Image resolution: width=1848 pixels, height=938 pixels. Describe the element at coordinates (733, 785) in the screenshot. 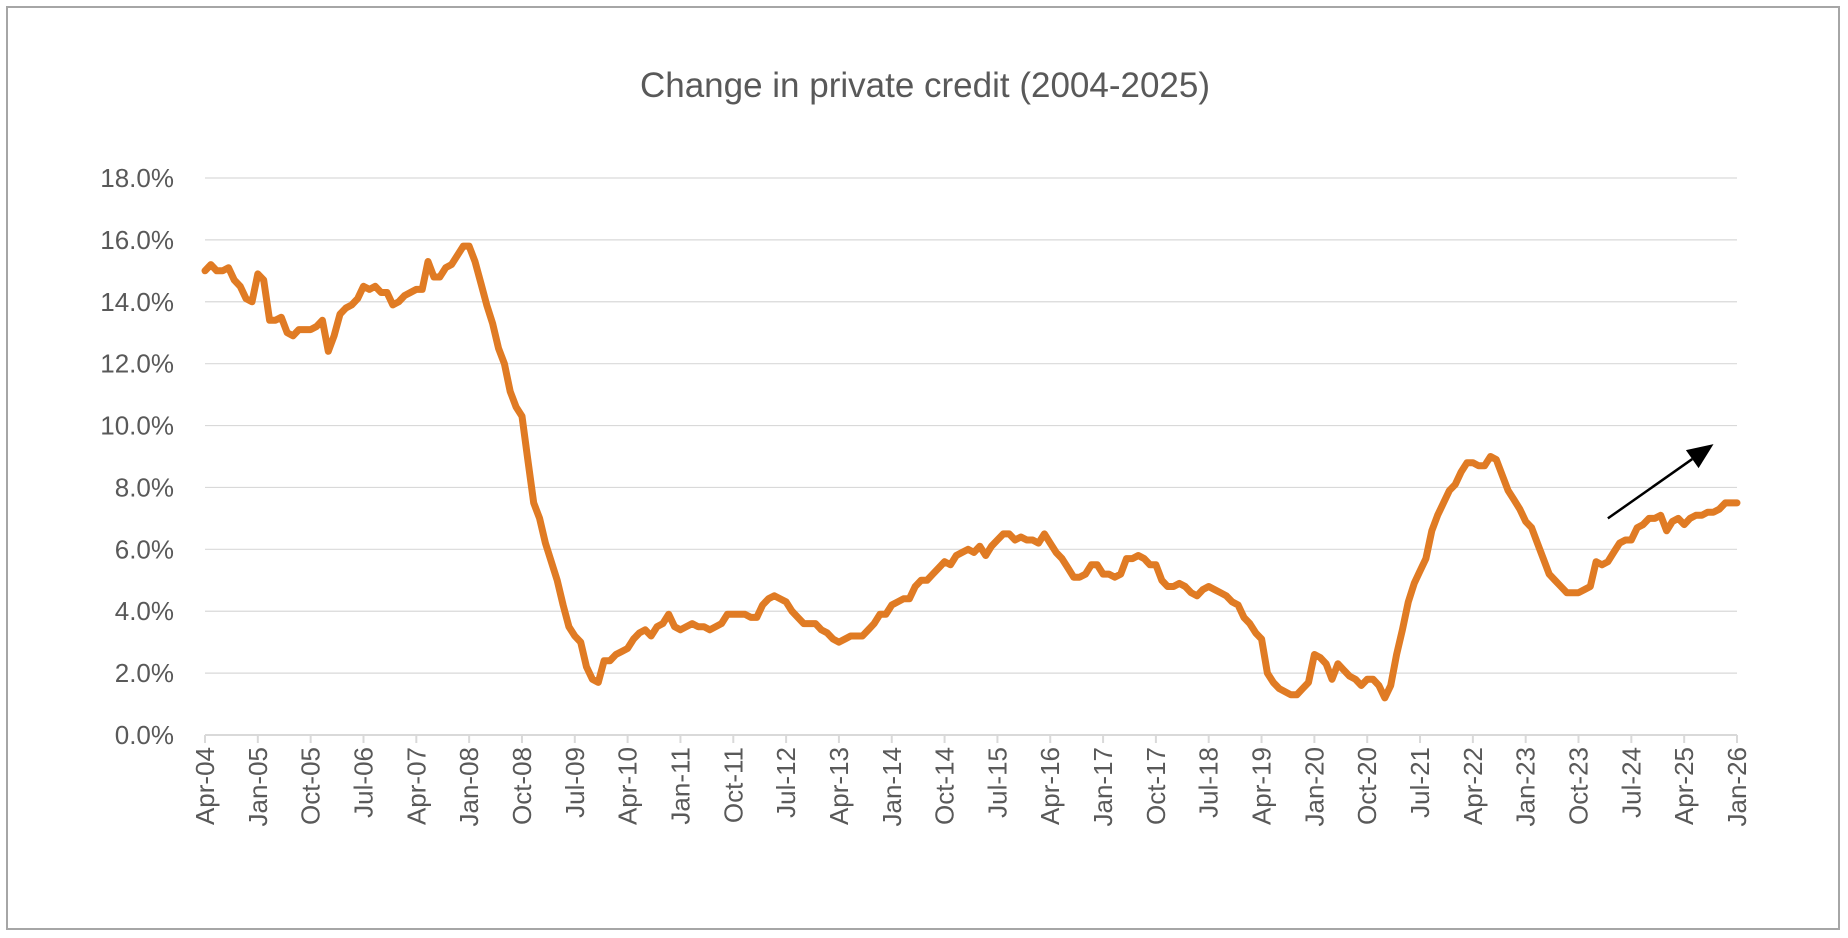

I see `x-tick-label: Oct-11` at that location.